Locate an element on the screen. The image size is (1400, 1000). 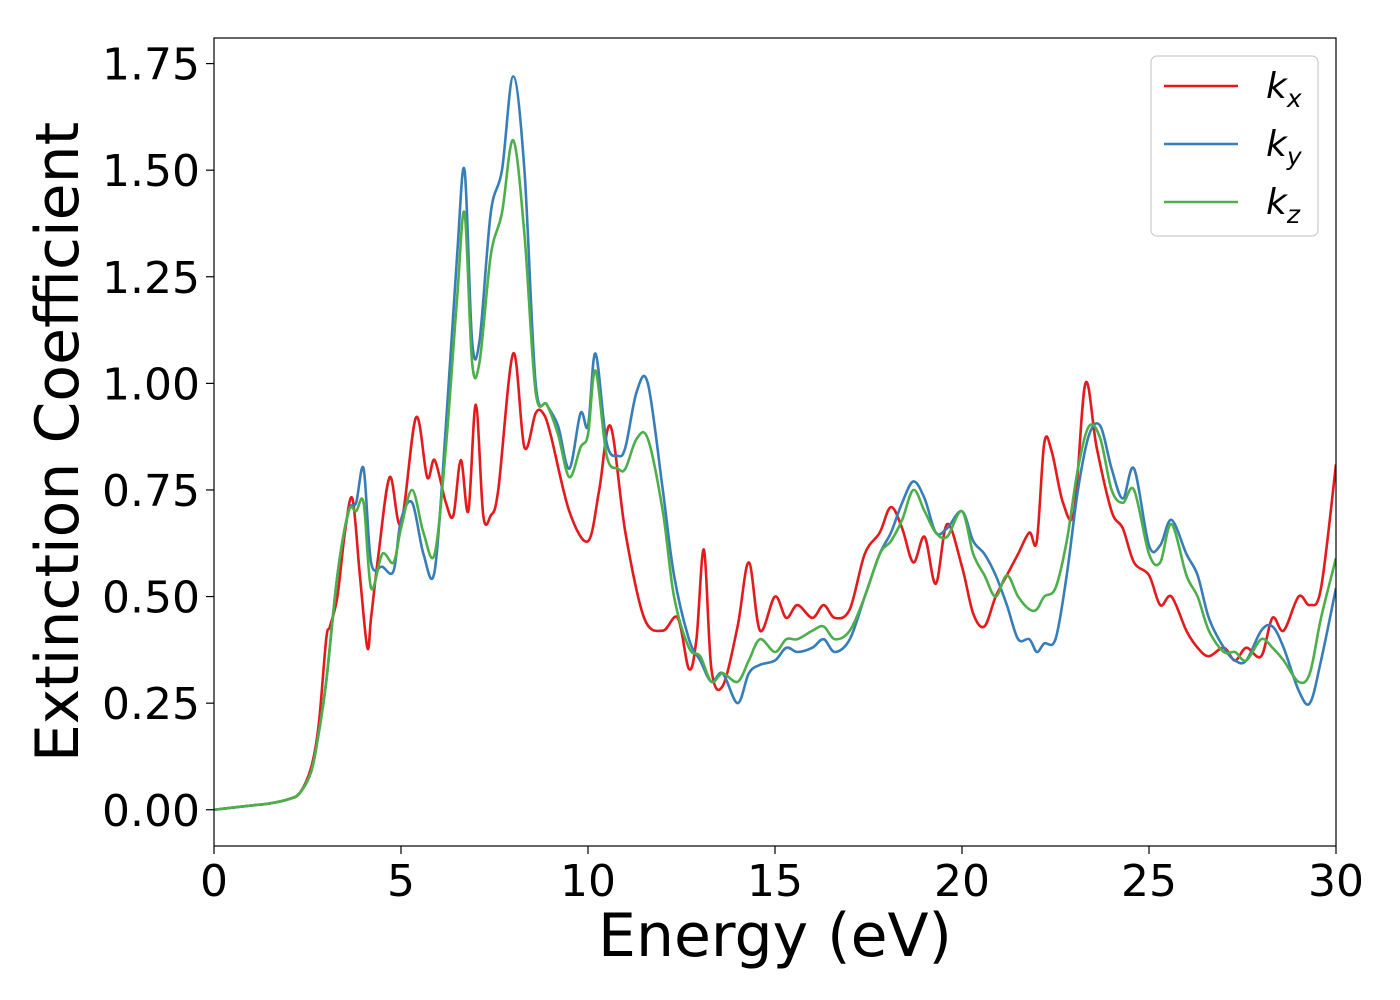
legend-label-y: ky is located at coordinates (1284, 147).